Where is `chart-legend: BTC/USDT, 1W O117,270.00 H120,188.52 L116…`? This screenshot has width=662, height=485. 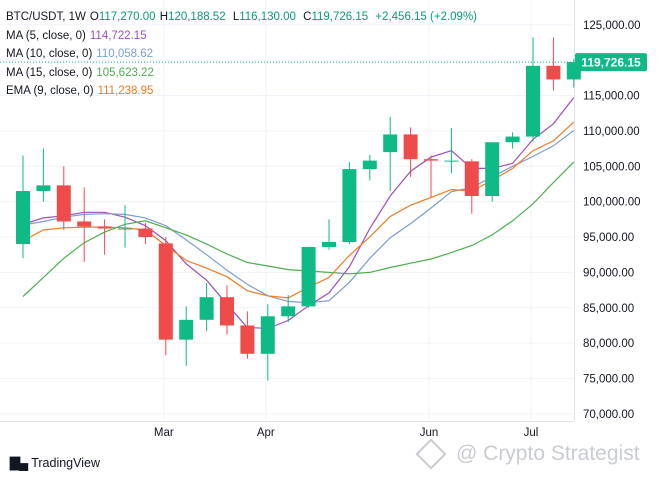 chart-legend: BTC/USDT, 1W O117,270.00 H120,188.52 L116… is located at coordinates (243, 54).